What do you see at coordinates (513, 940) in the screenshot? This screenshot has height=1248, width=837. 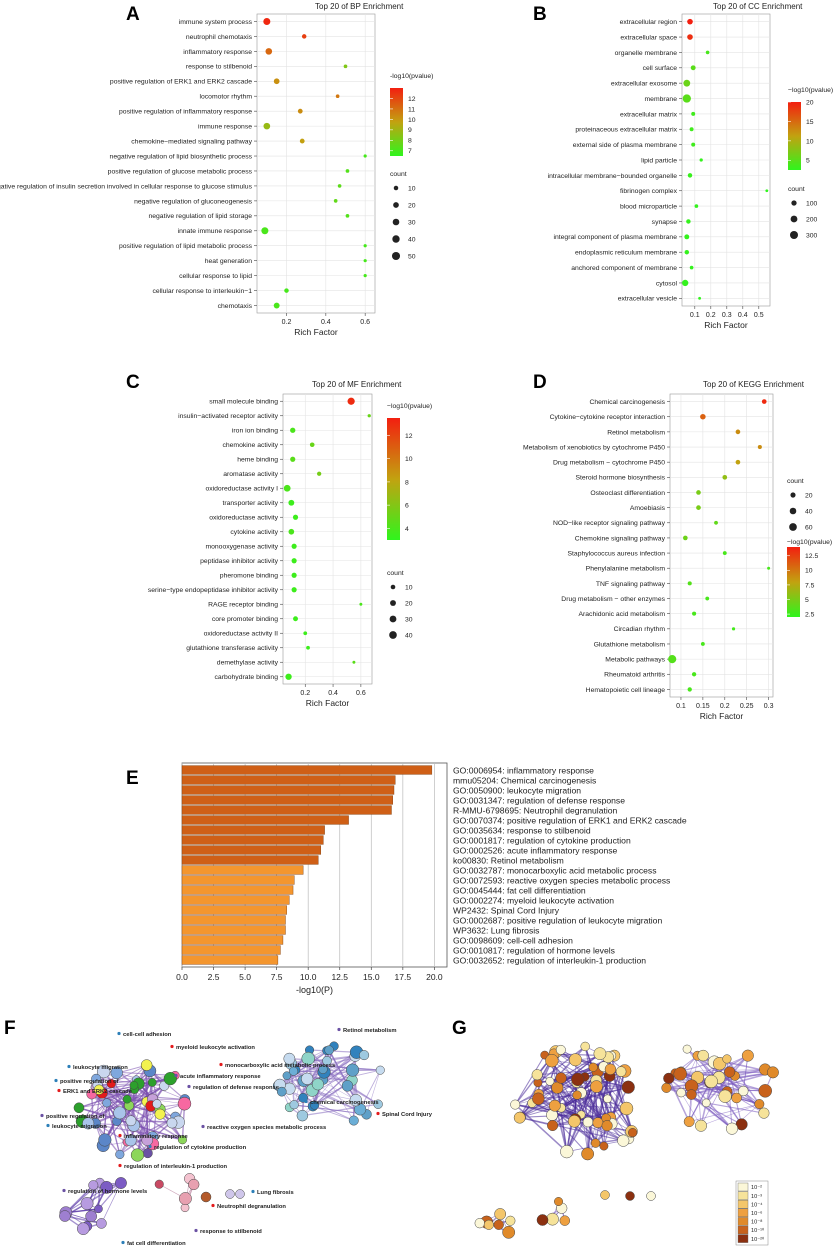 I see `bar-label: GO:0098609: cell-cell adhesion` at bounding box center [513, 940].